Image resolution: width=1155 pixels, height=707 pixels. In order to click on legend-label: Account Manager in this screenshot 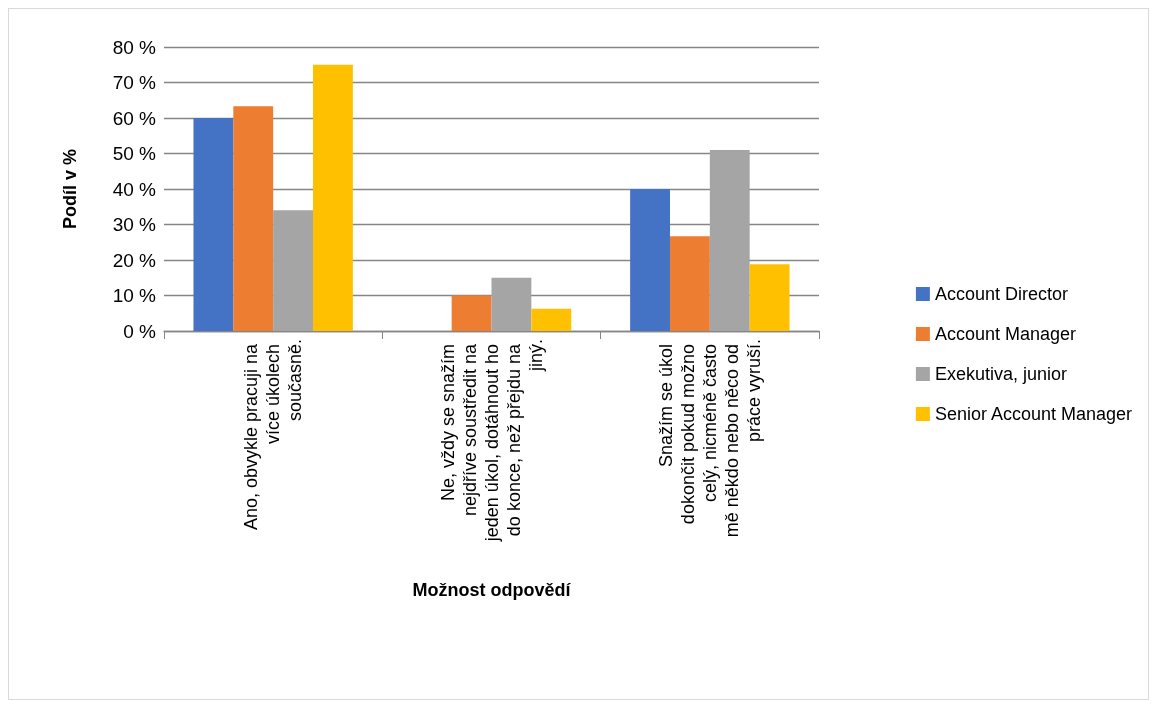, I will do `click(1005, 334)`.